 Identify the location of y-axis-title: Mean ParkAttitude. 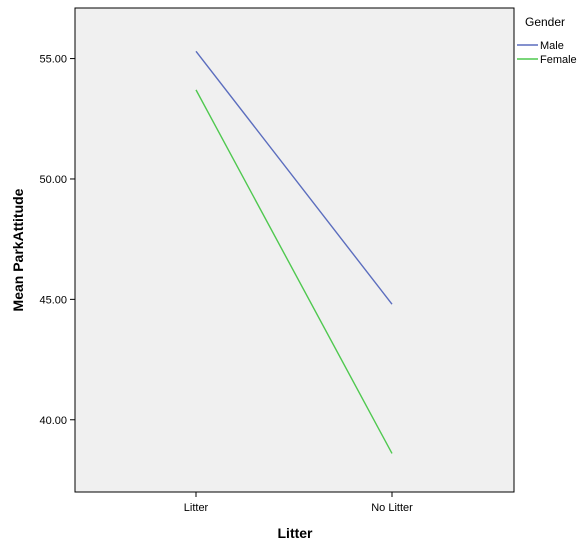
(18, 249).